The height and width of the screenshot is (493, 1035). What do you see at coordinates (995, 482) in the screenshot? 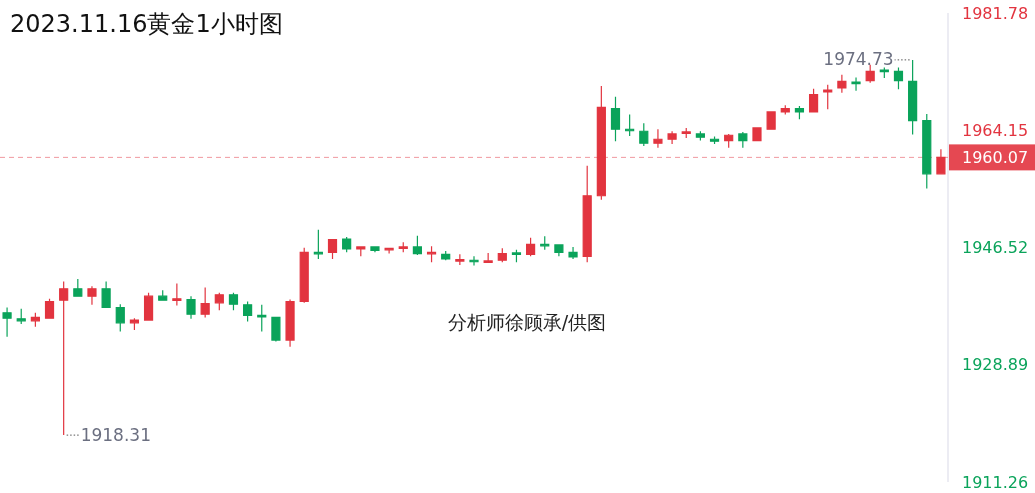
I see `y-tick-label: 1911.26` at bounding box center [995, 482].